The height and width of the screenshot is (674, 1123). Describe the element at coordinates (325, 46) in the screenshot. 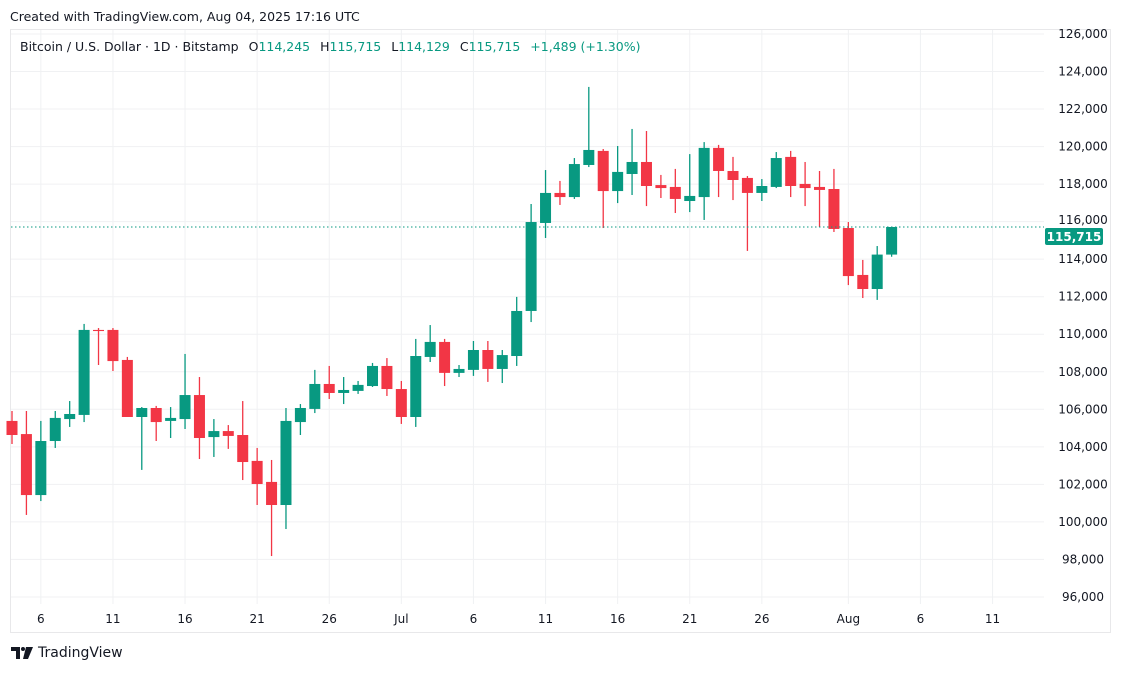

I see `high-label: H` at that location.